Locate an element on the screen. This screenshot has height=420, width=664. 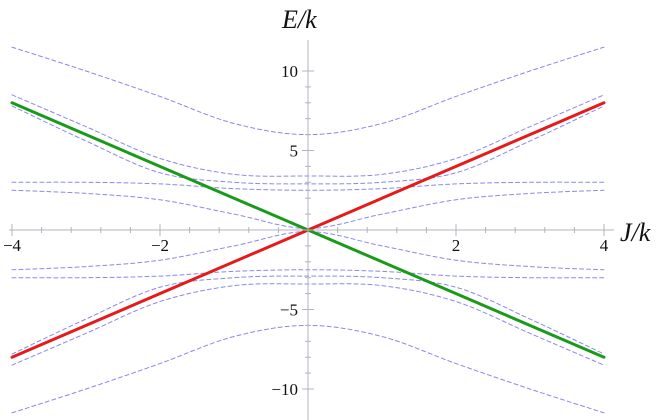
x-axis-title: J/k is located at coordinates (635, 232).